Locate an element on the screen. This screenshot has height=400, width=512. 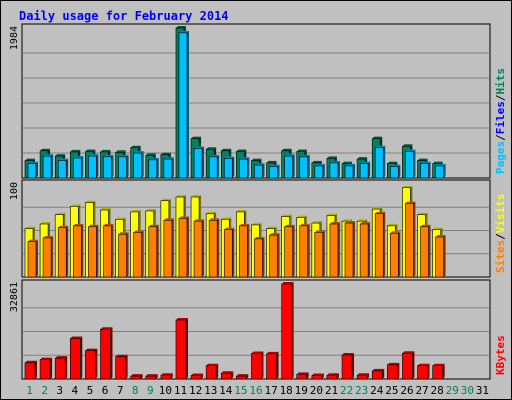
x-tick-label-18: 18 is located at coordinates (286, 390).